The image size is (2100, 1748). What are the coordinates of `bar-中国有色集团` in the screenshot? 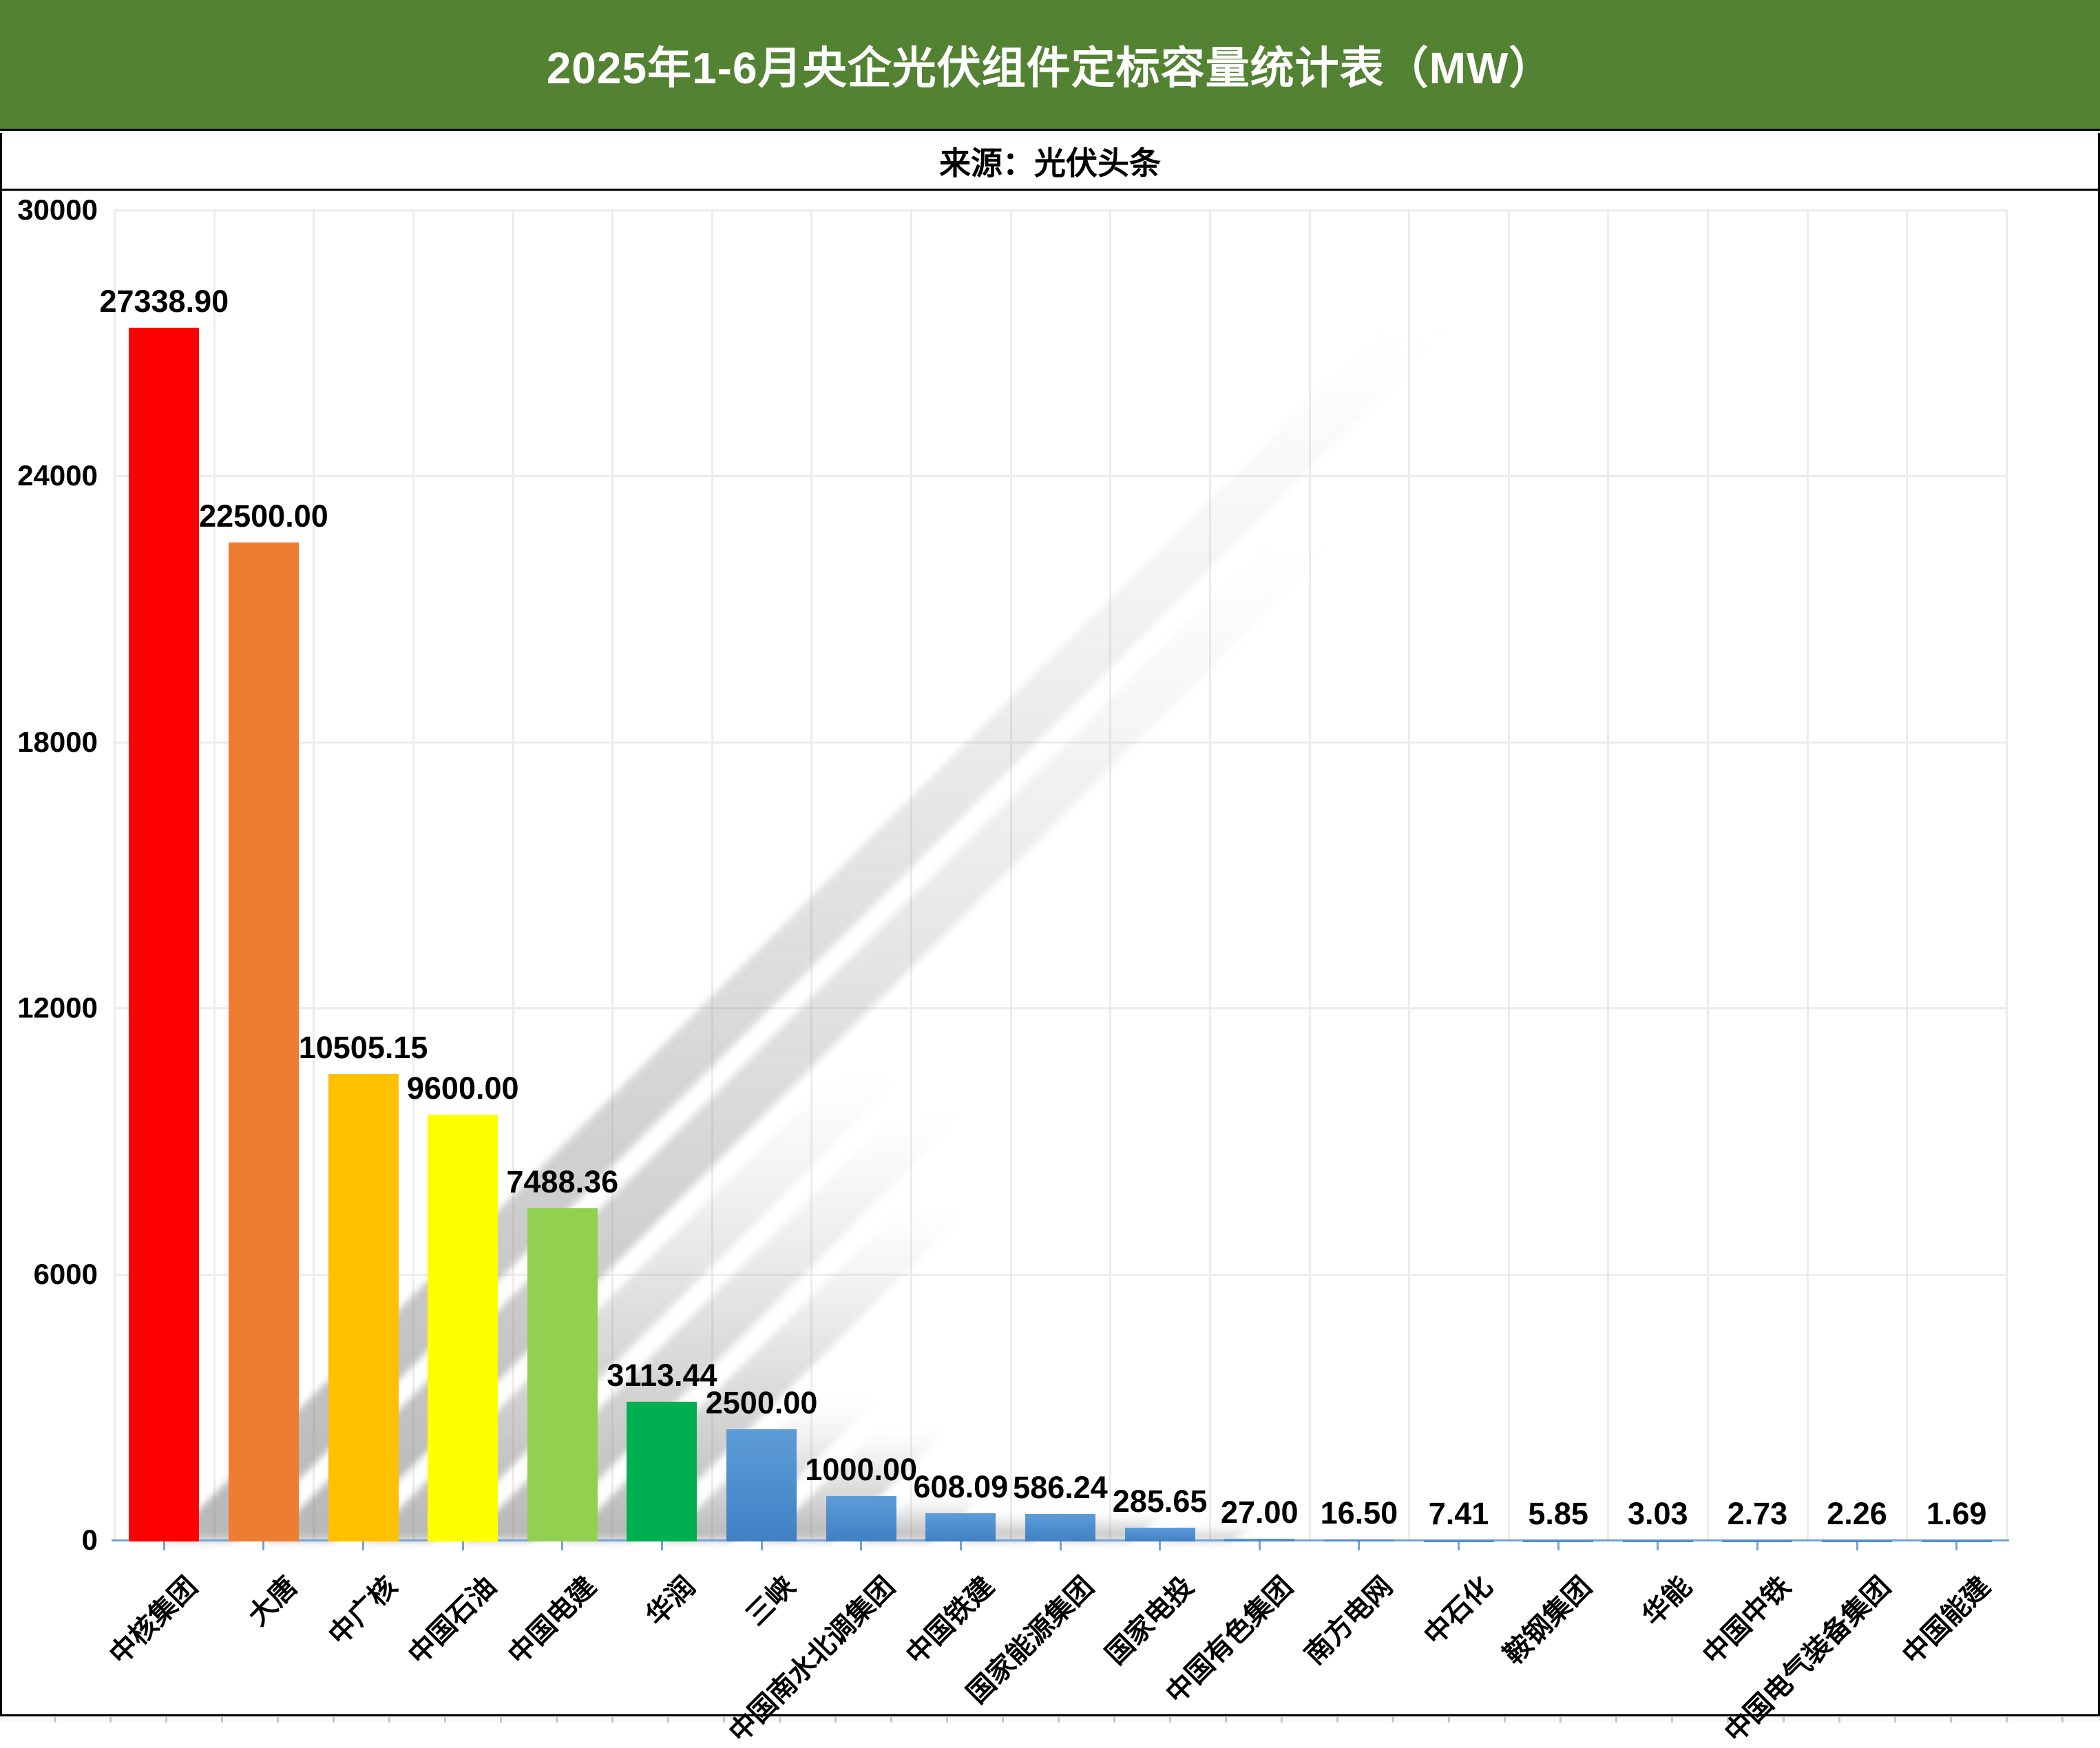 It's located at (1259, 1540).